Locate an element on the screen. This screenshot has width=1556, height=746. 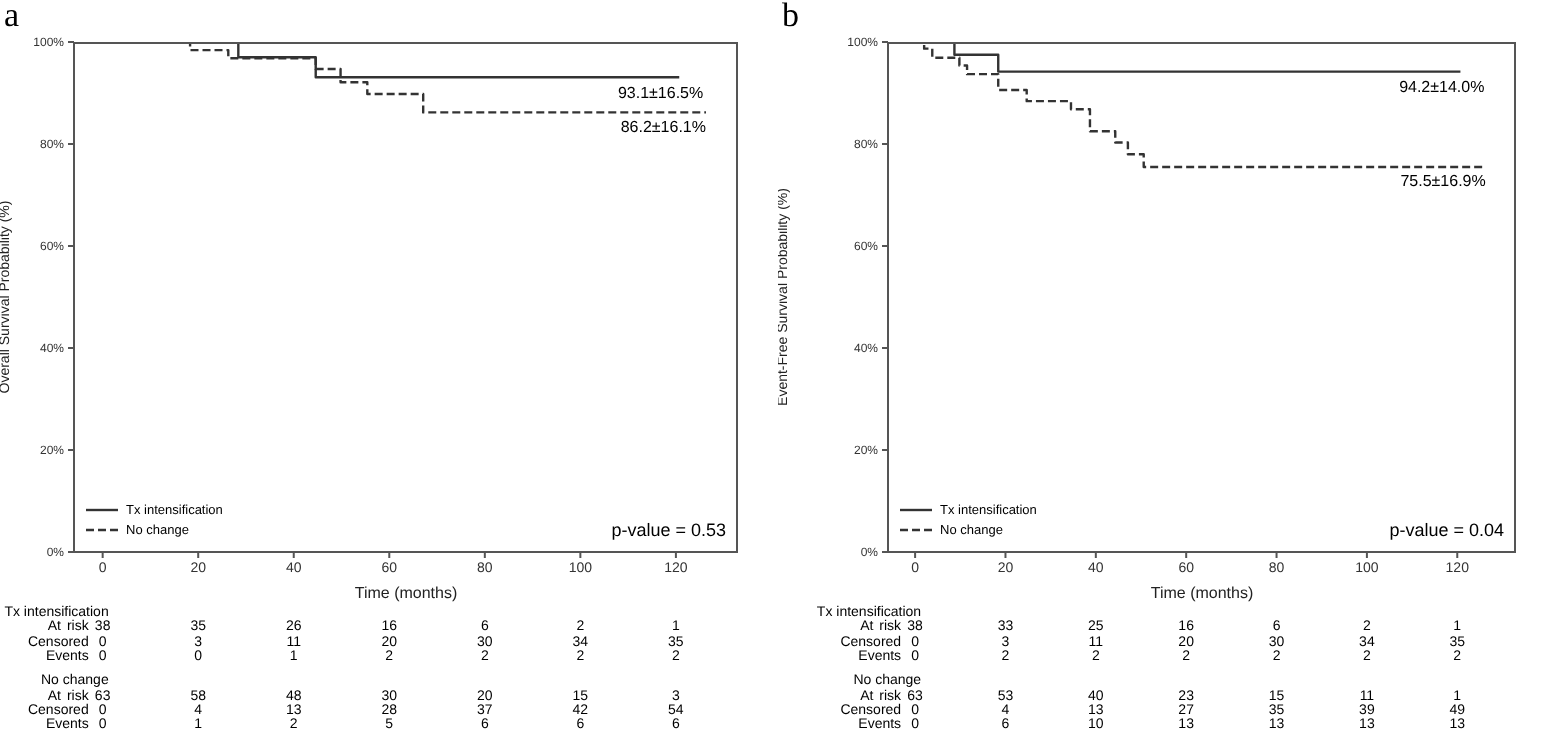
annotation: 75.5±16.9% is located at coordinates (1443, 181).